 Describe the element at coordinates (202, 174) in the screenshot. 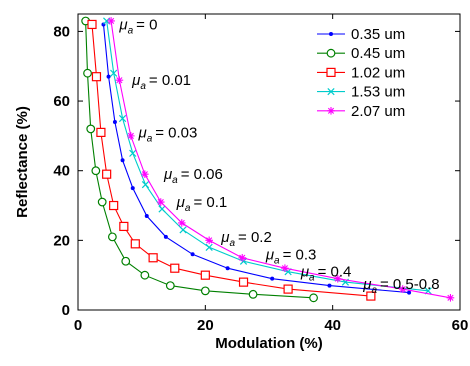

I see `mu-value: = 0.06` at that location.